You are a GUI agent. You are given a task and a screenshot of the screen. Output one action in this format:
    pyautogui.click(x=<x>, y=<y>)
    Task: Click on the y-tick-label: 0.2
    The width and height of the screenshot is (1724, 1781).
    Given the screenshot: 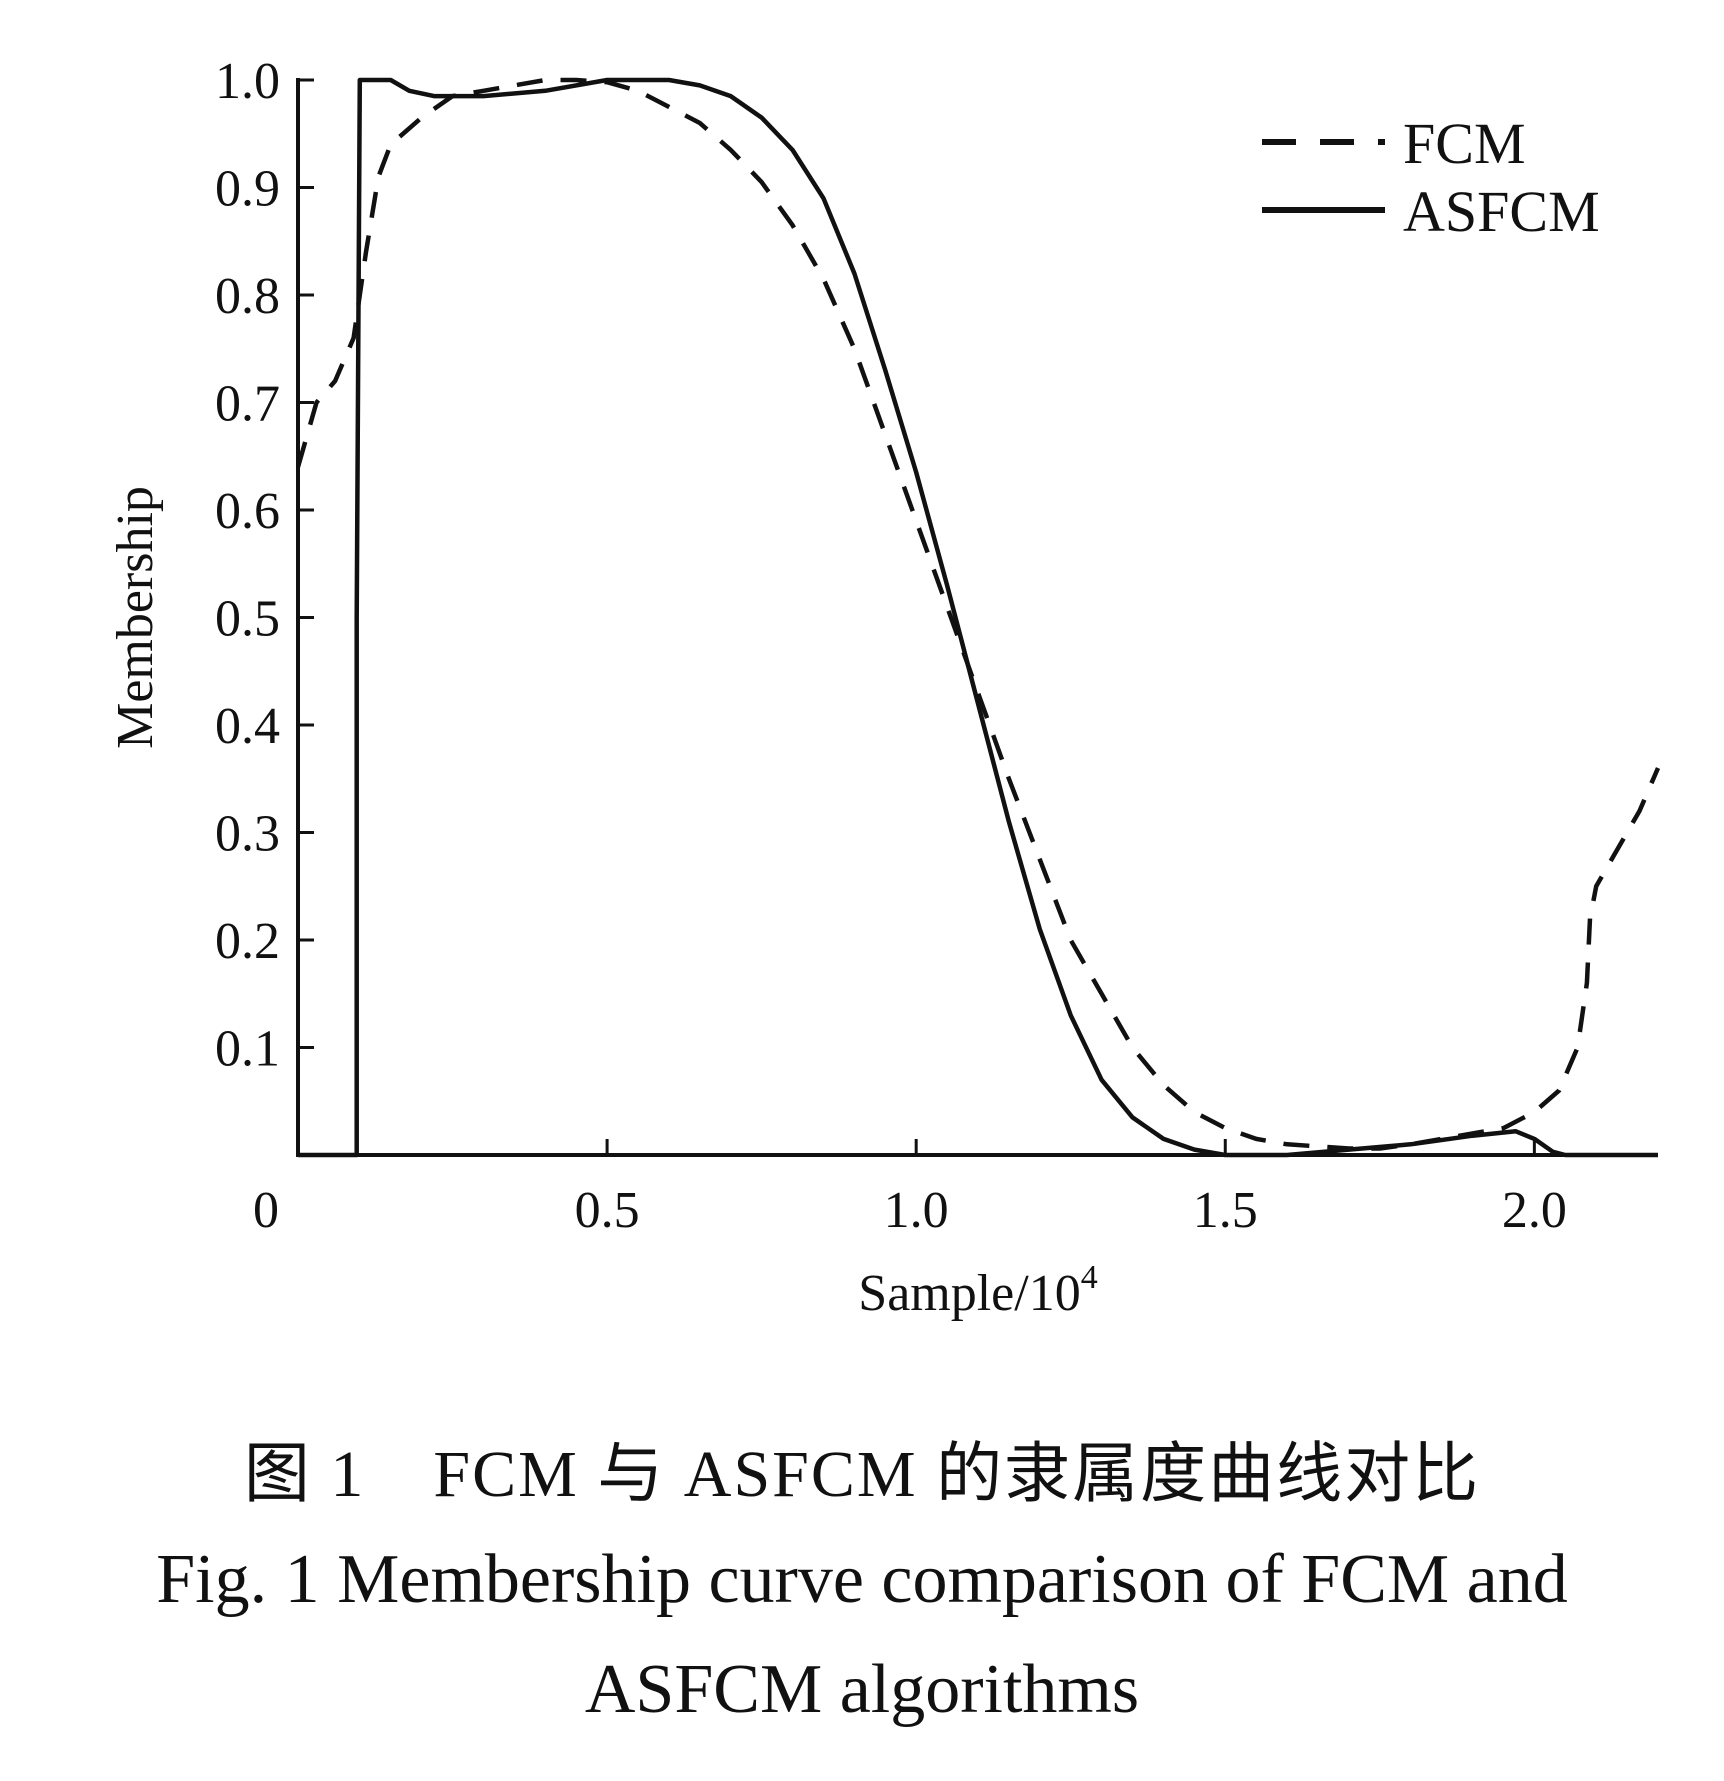 What is the action you would take?
    pyautogui.click(x=247, y=941)
    